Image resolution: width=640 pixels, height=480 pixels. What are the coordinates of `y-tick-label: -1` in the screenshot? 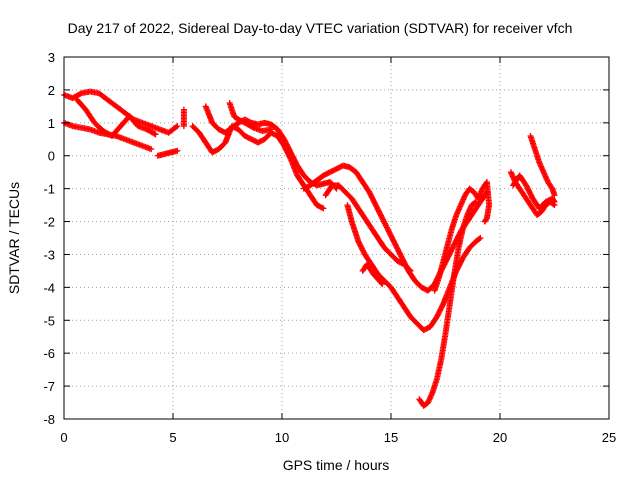 It's located at (49, 189).